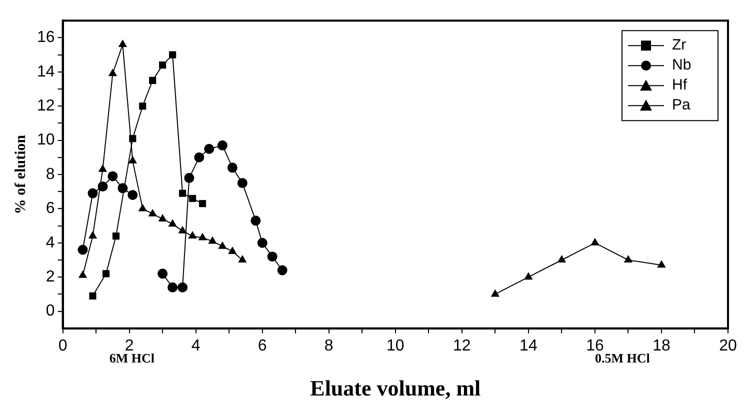 The image size is (748, 415). Describe the element at coordinates (46, 140) in the screenshot. I see `y-tick-label: 10` at that location.